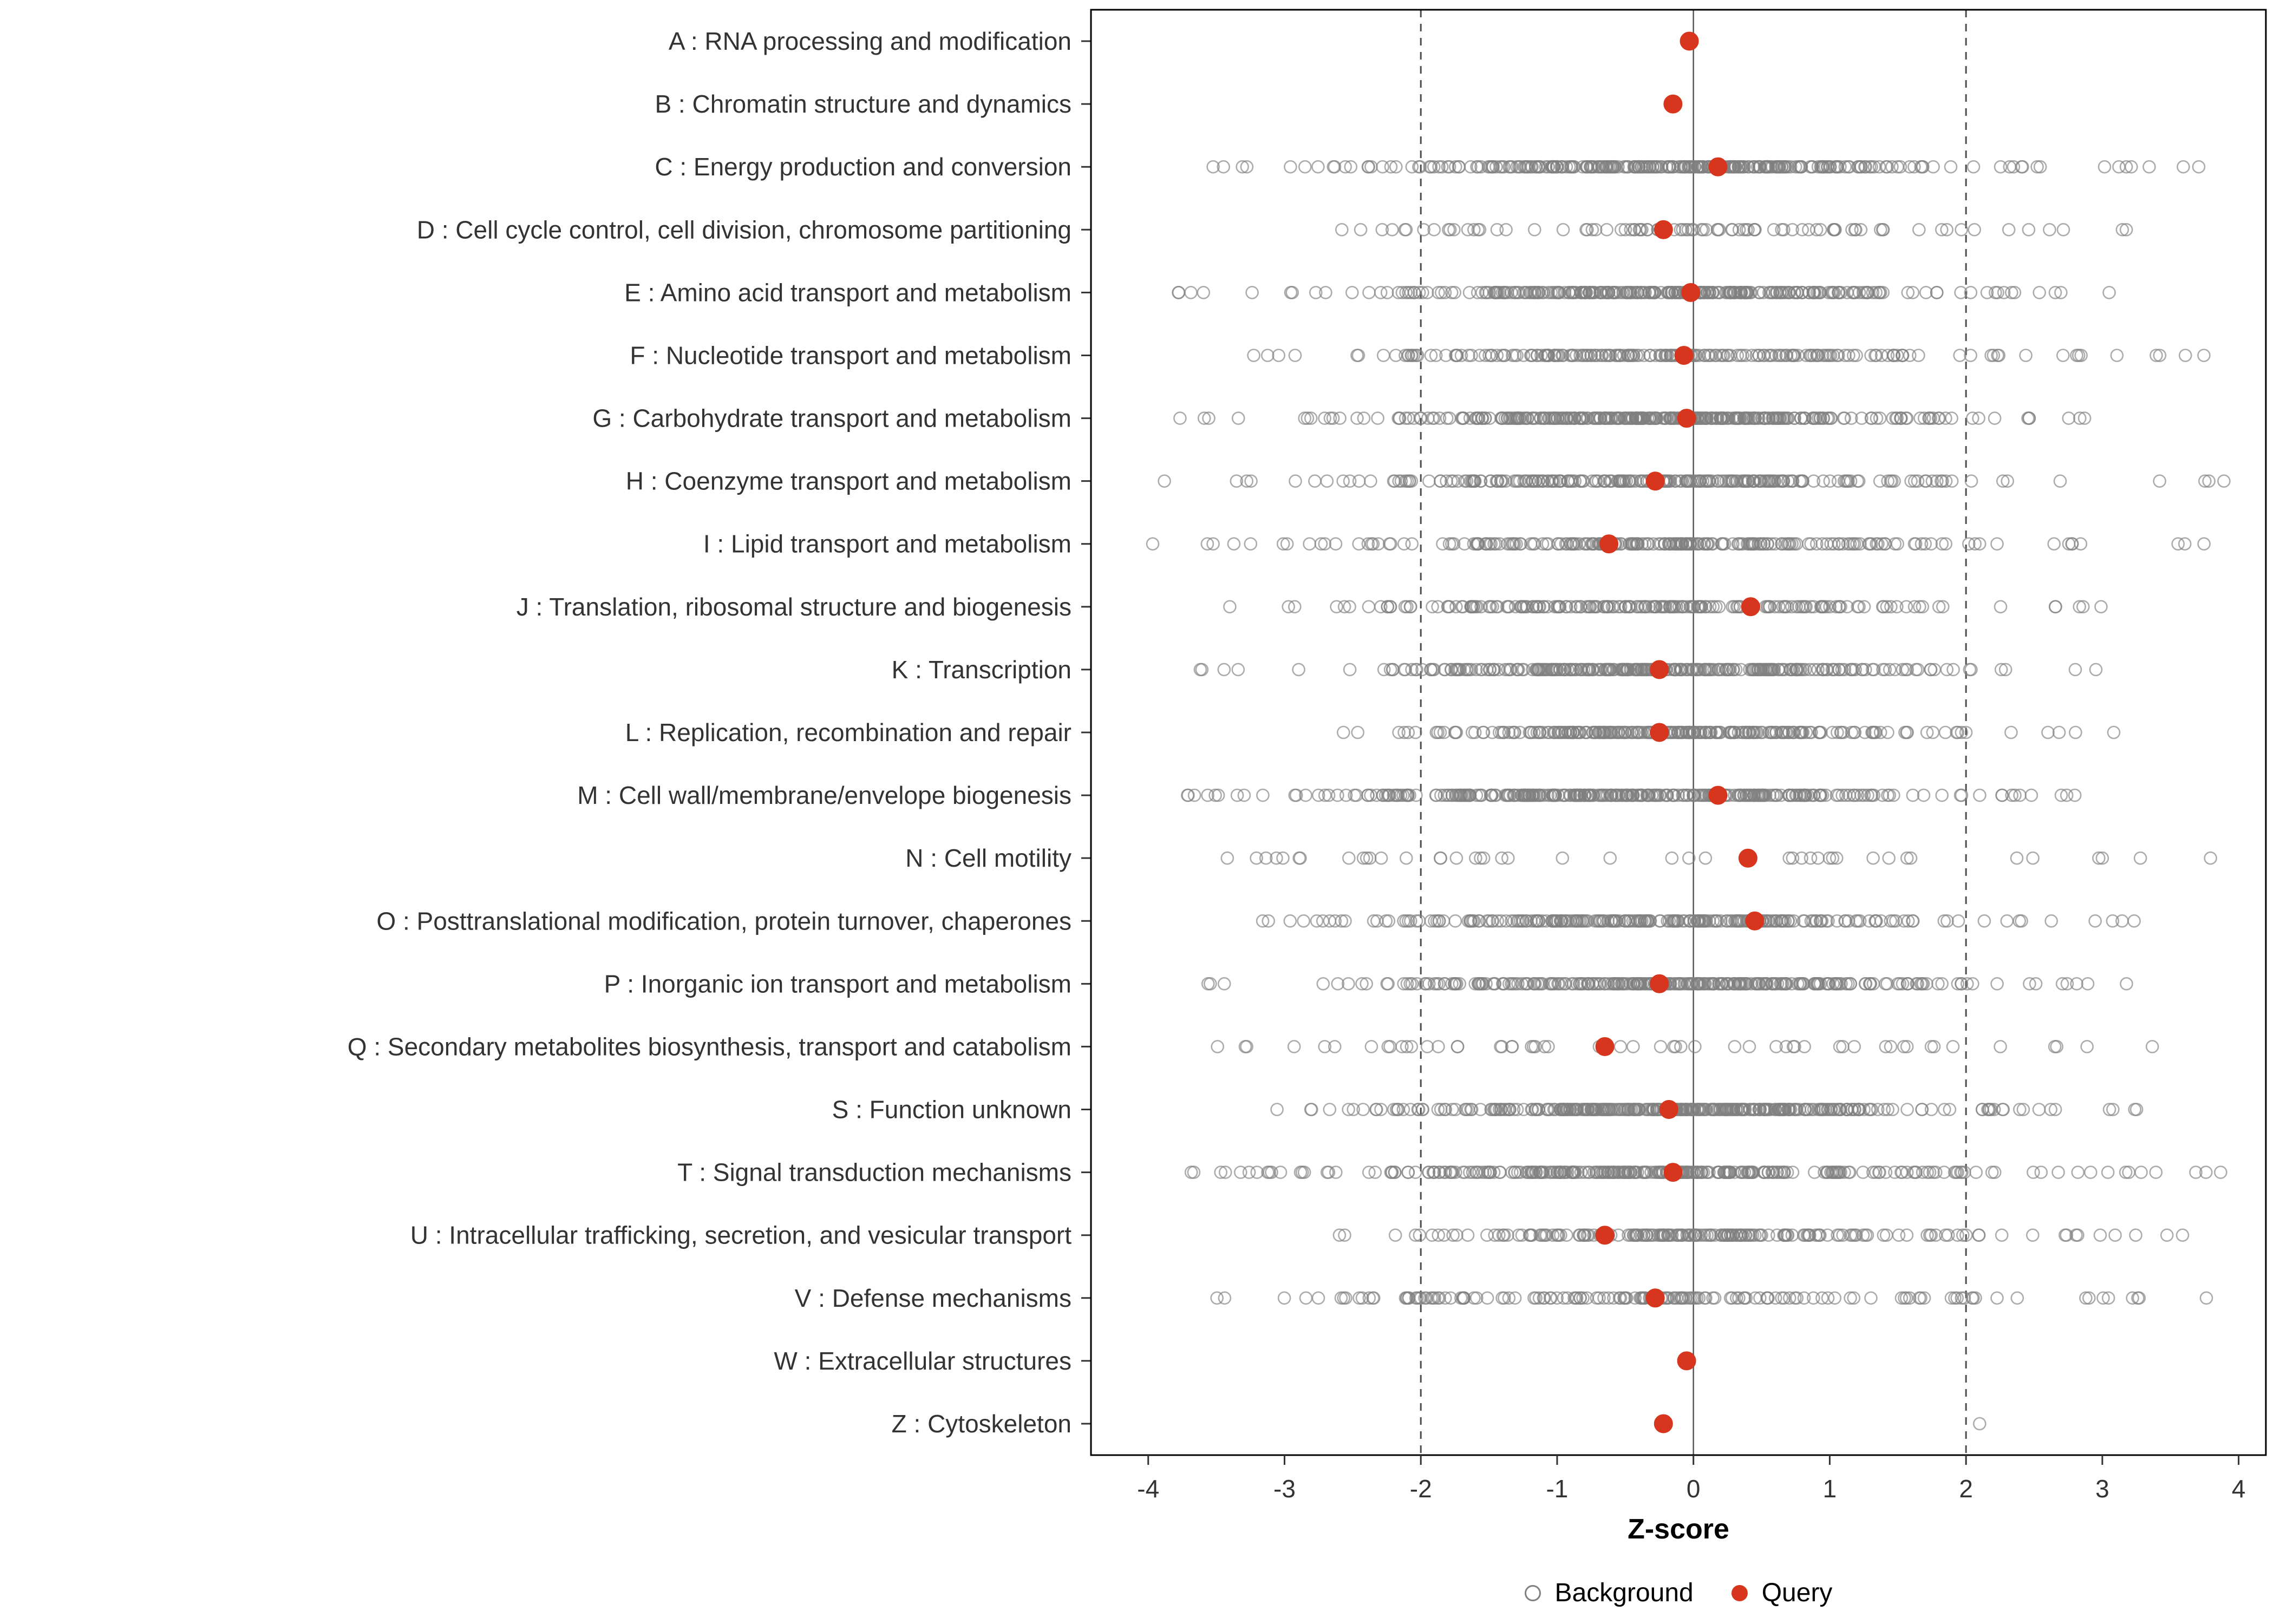 The width and height of the screenshot is (2274, 1624). I want to click on query-point, so click(1687, 419).